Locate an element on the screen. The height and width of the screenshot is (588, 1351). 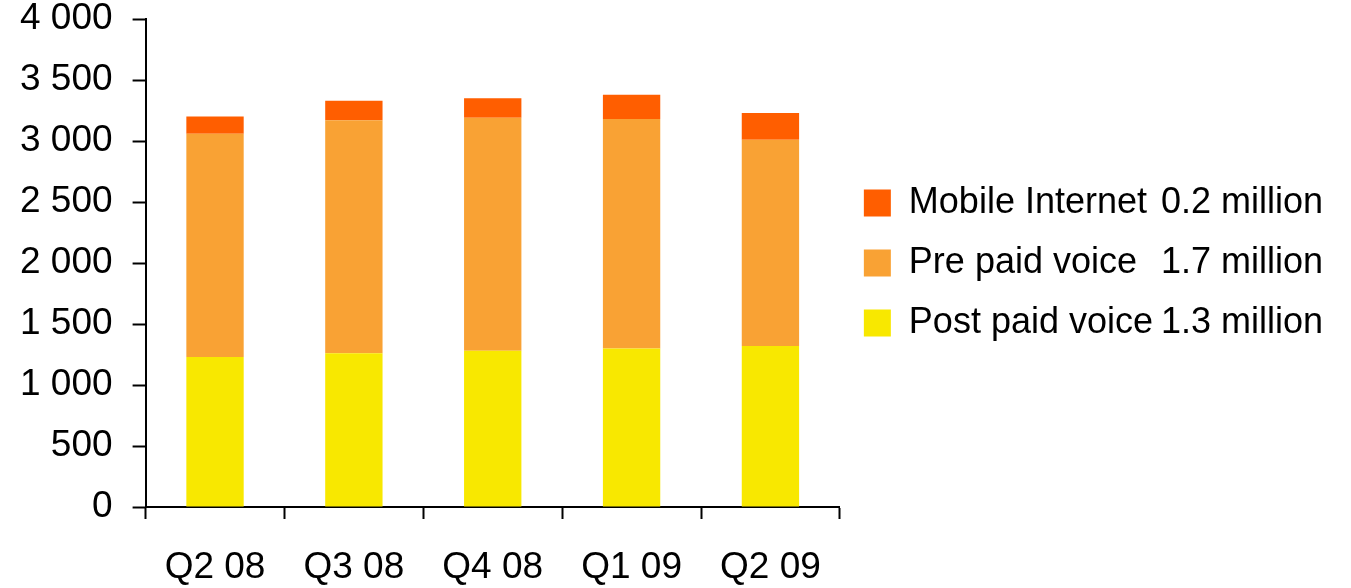
x-tick-label: Q3 08 is located at coordinates (354, 565).